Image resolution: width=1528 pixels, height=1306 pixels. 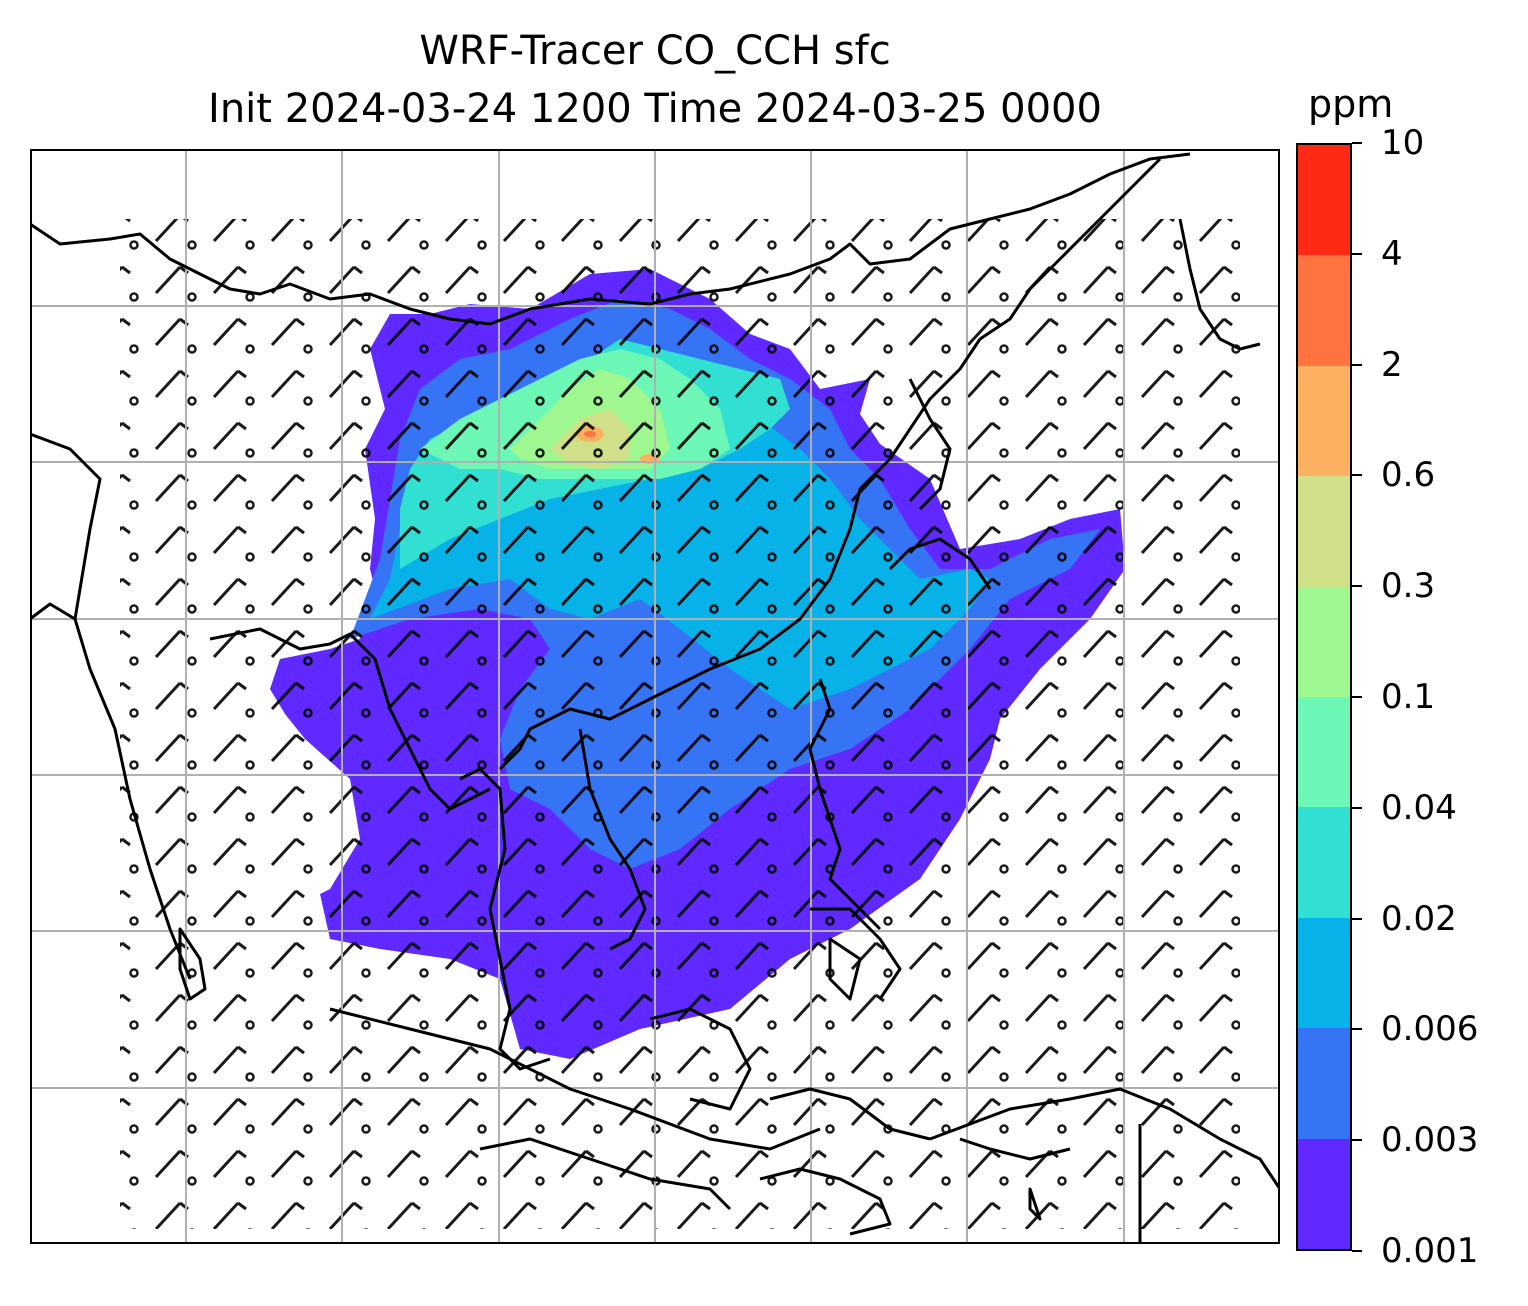 I want to click on colorbar-tick-label: 0.02, so click(x=1419, y=918).